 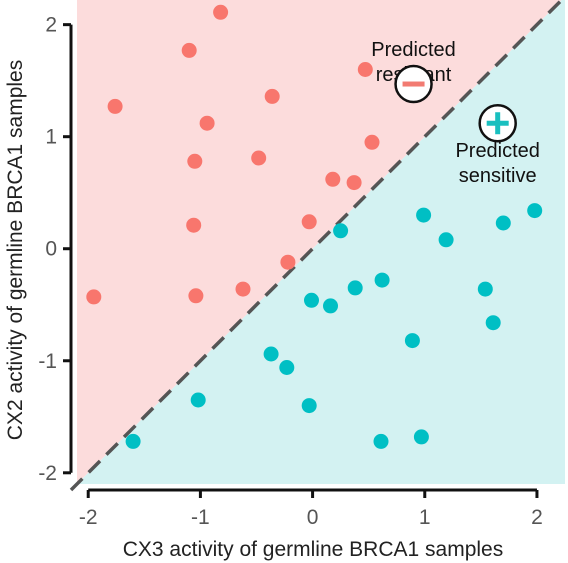 I want to click on x-tick-label: -1, so click(x=200, y=517).